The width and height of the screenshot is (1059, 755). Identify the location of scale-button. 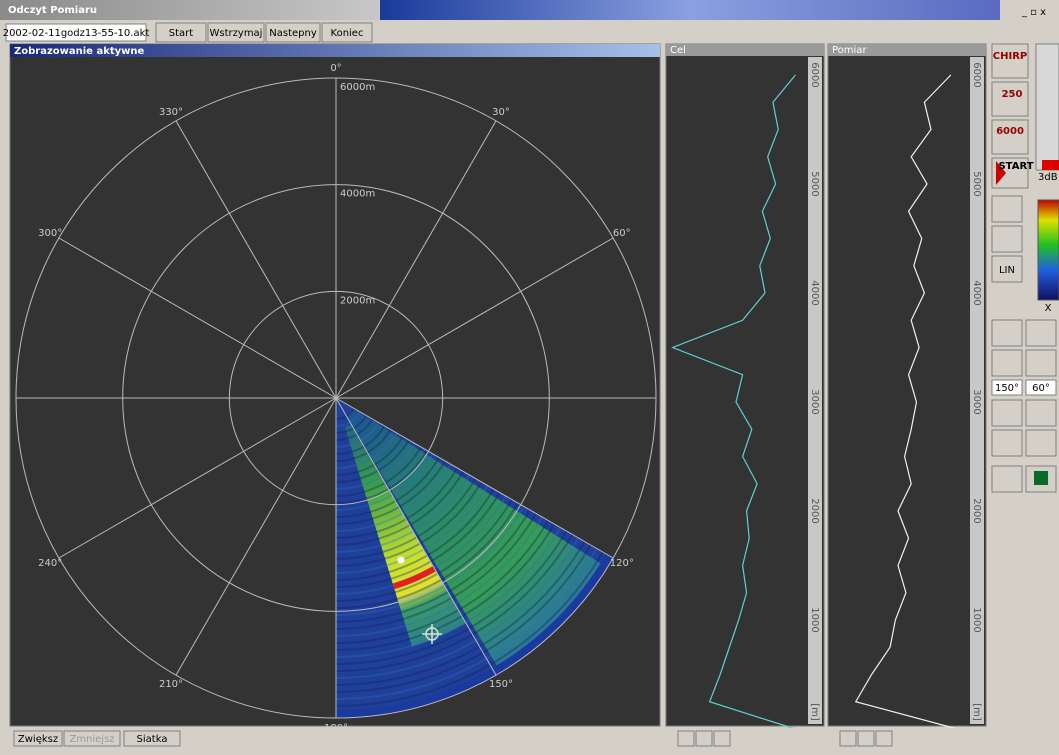
(1007, 269).